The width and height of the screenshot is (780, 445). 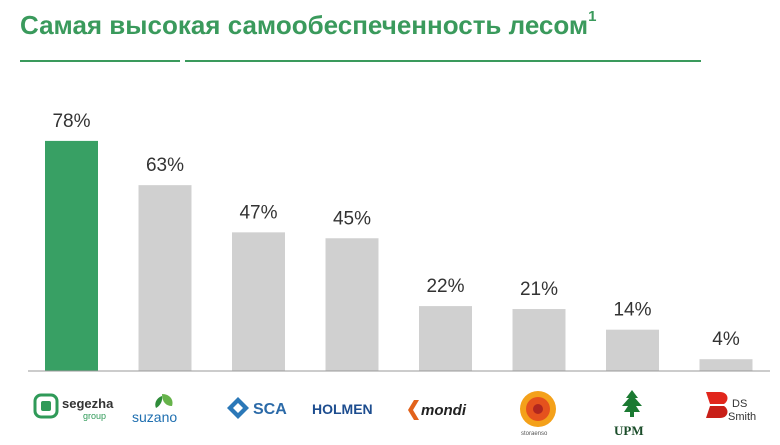 I want to click on mondi-logo: mondi, so click(x=437, y=410).